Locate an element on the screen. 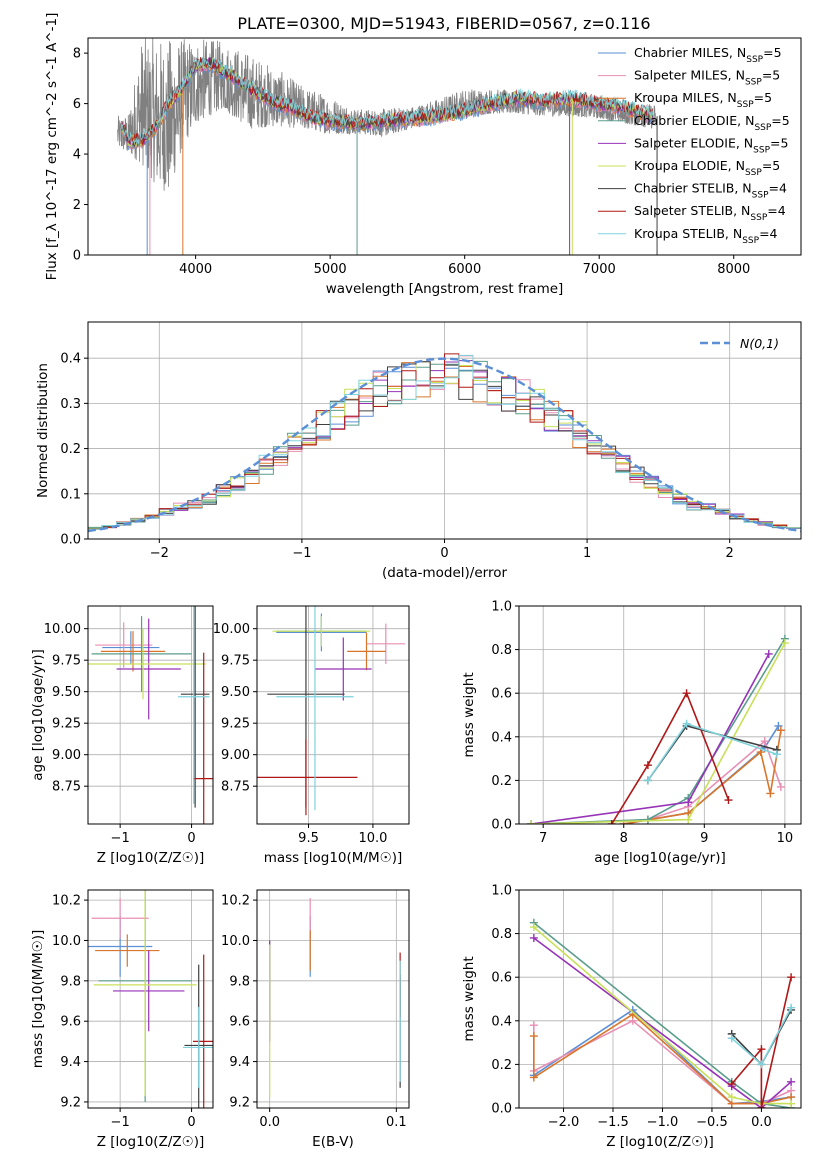 This screenshot has height=1170, width=819. legend-label: Kroupa STELIB, NSSP=4 is located at coordinates (706, 236).